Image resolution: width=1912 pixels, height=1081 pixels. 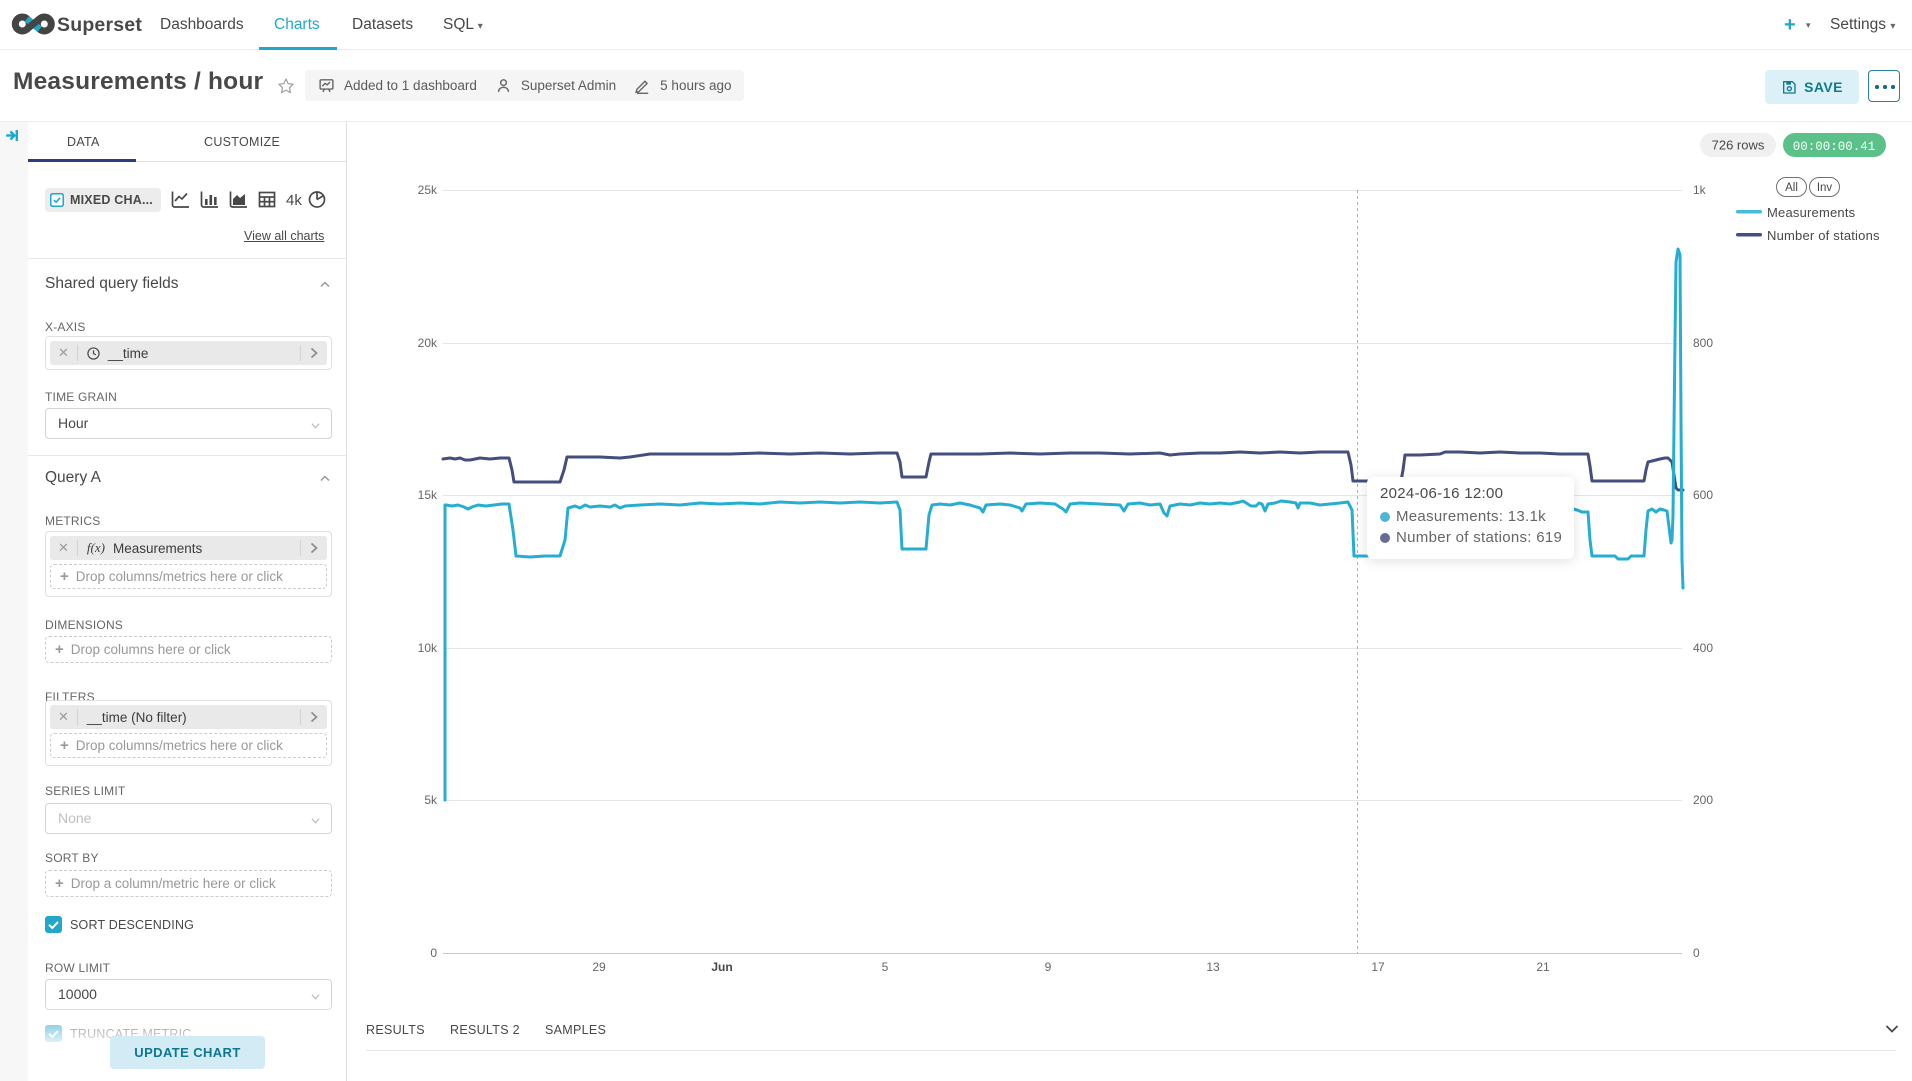 I want to click on svg-text: 00:00:00.41, so click(x=1834, y=147).